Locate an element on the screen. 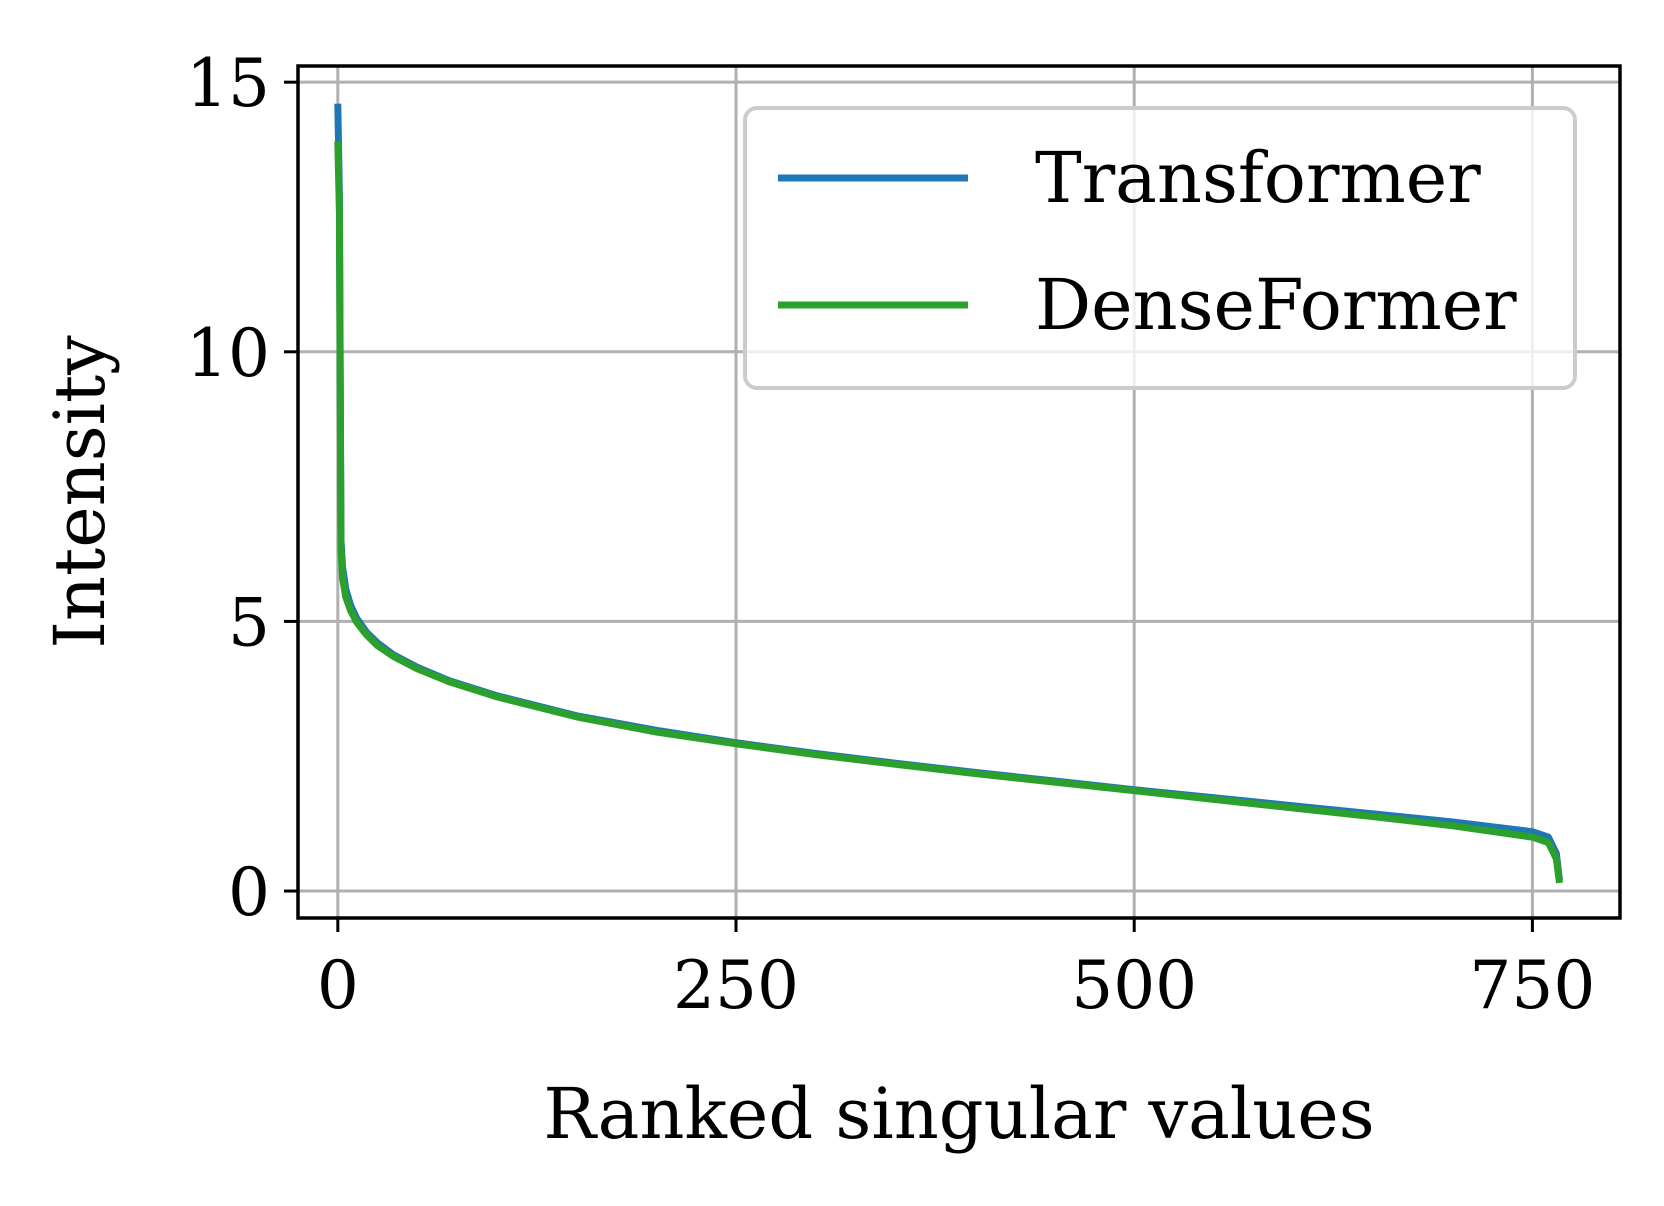 This screenshot has width=1664, height=1206. y-tick-label: 5 is located at coordinates (249, 622).